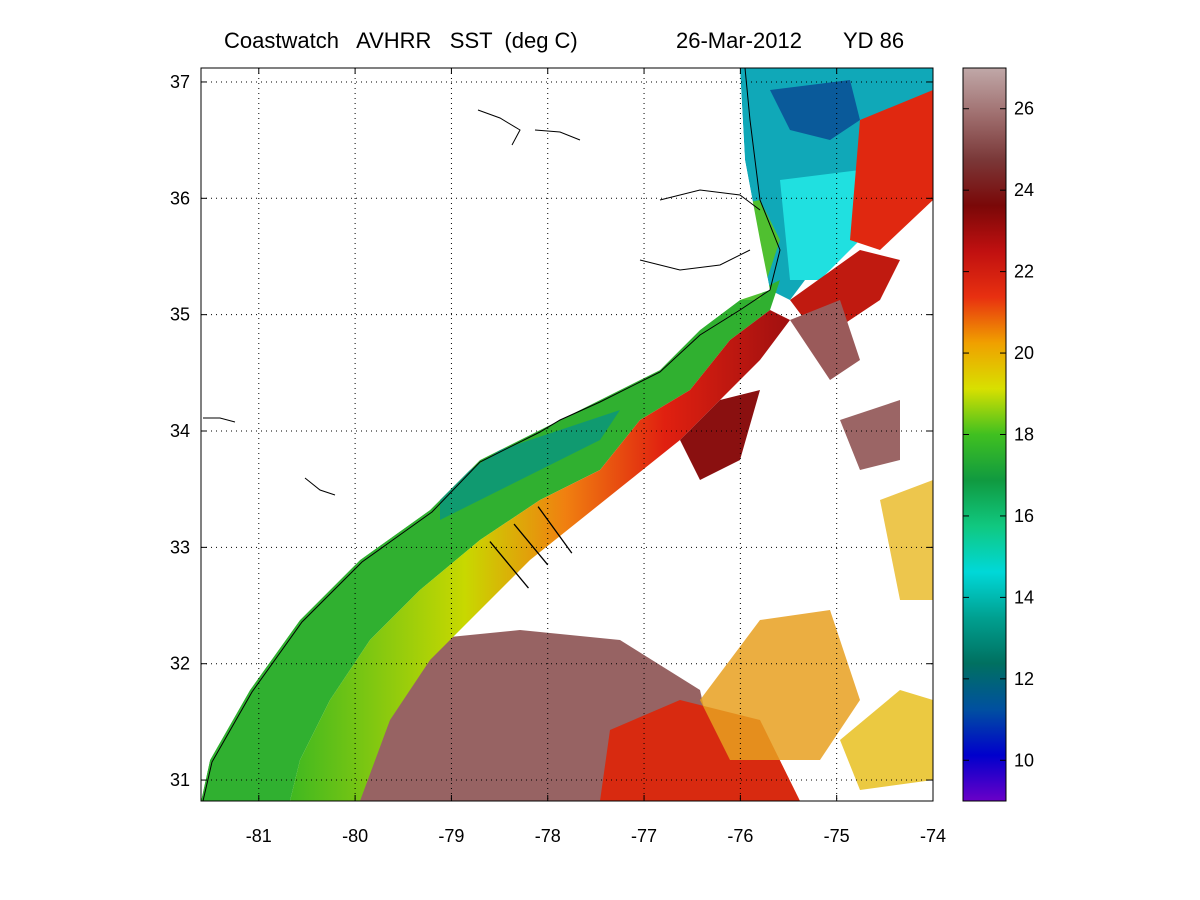 The width and height of the screenshot is (1200, 900). What do you see at coordinates (355, 836) in the screenshot?
I see `lon-tick-label: -80` at bounding box center [355, 836].